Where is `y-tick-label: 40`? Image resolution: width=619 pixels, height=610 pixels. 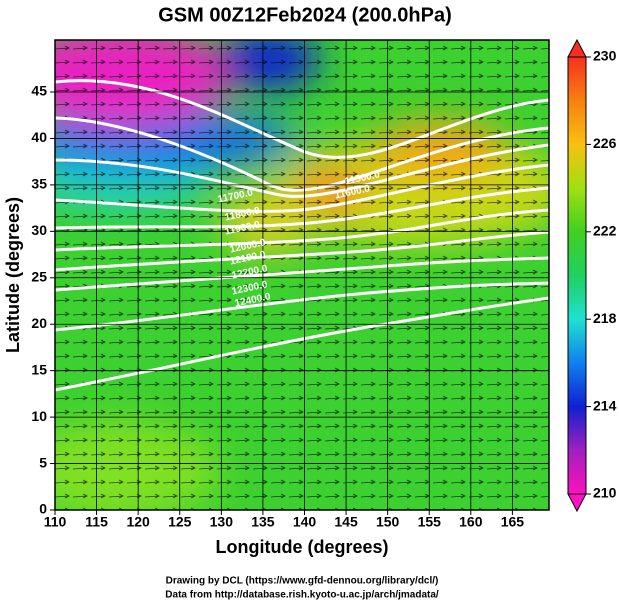 y-tick-label: 40 is located at coordinates (39, 137).